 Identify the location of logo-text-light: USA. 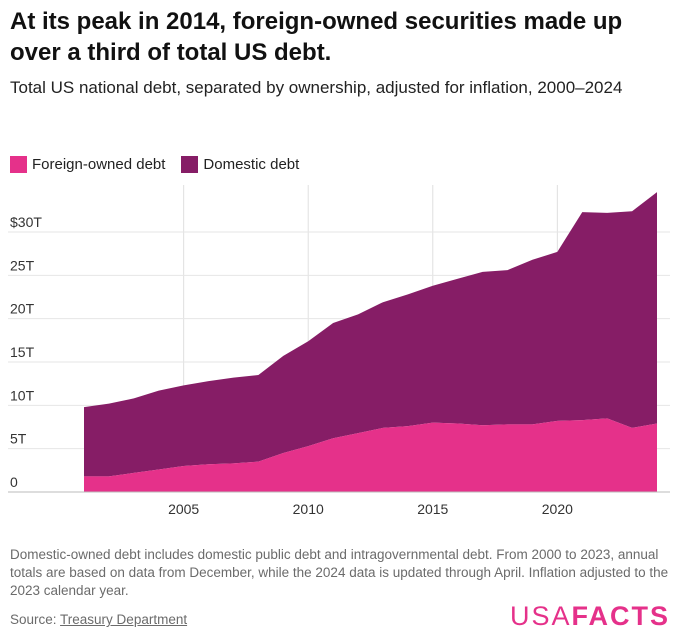
(540, 616).